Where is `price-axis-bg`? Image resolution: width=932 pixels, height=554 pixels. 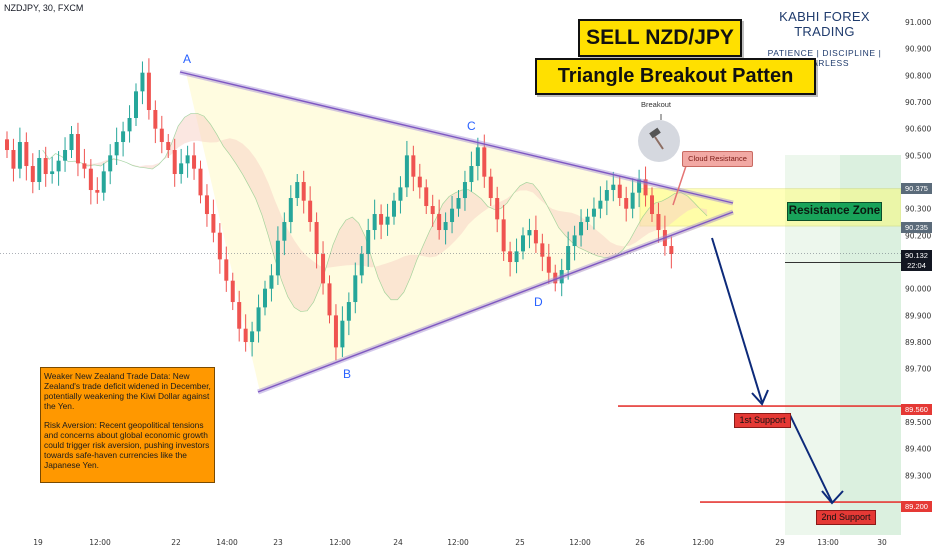
price-axis-bg is located at coordinates (916, 275).